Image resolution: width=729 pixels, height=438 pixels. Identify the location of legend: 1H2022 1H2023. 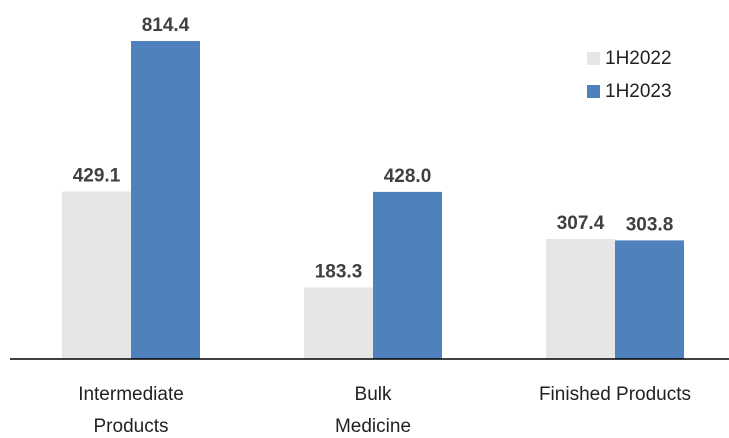
(629, 75).